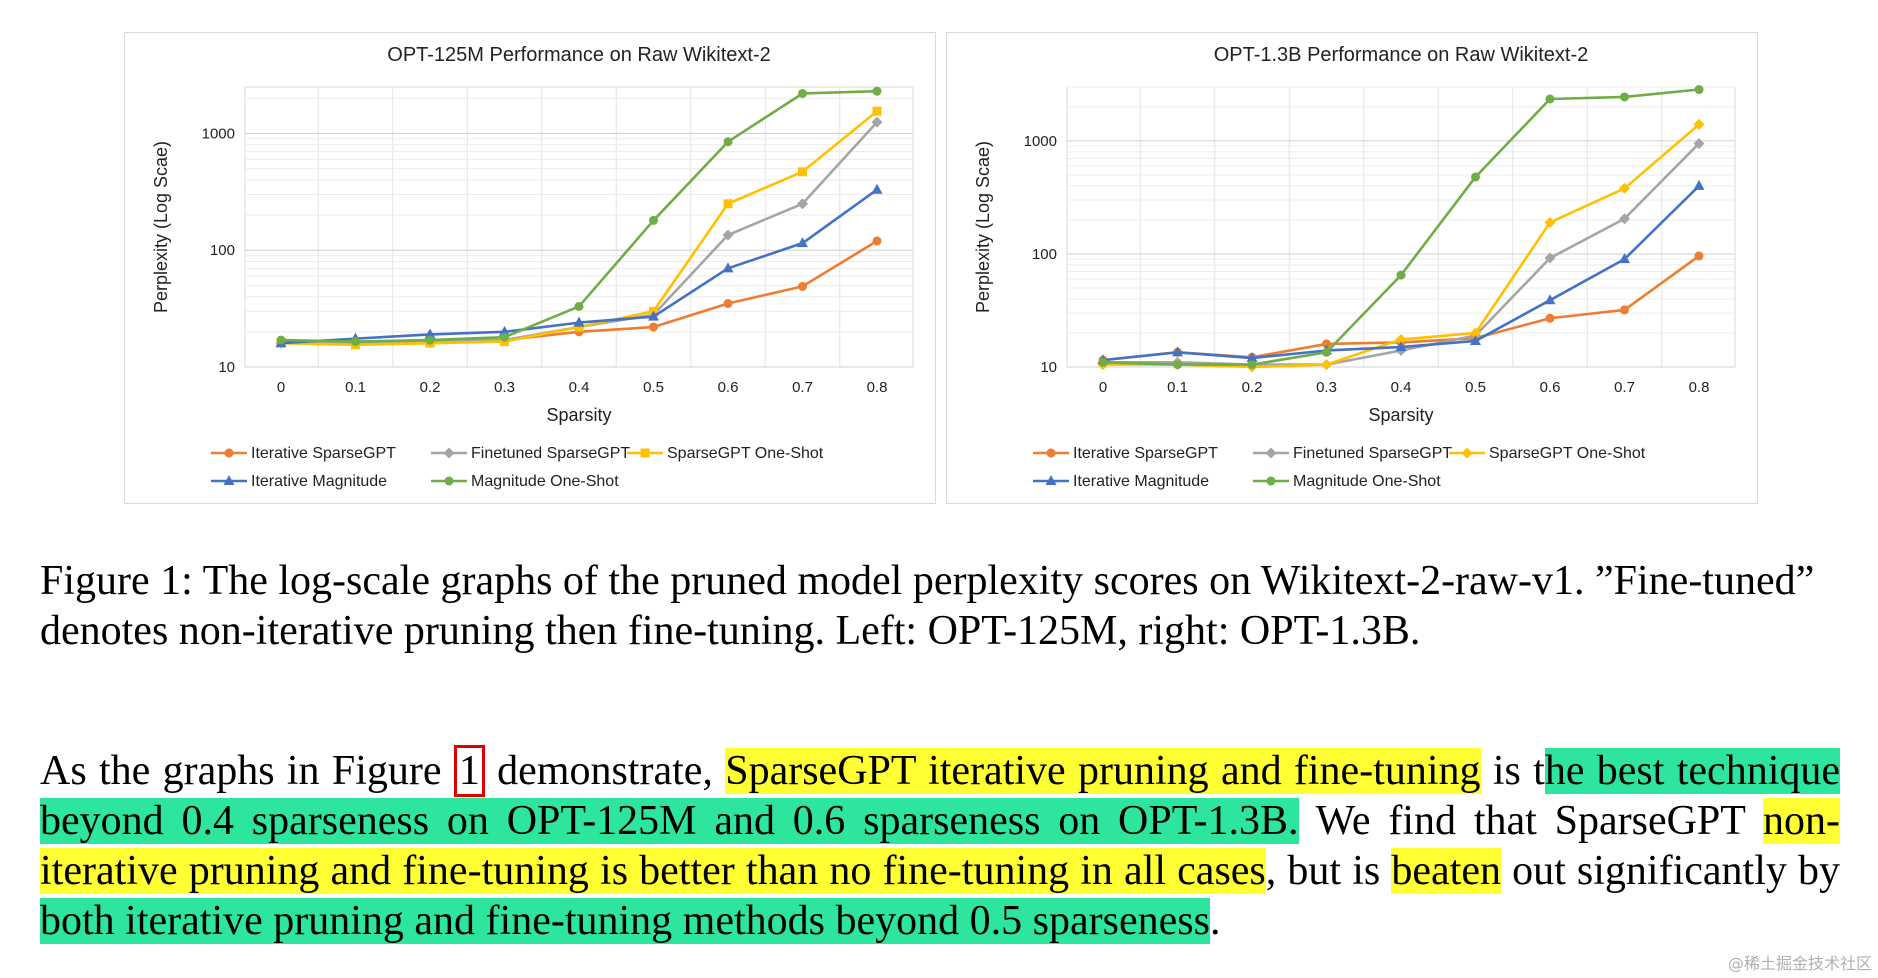 Image resolution: width=1878 pixels, height=978 pixels. What do you see at coordinates (1347, 481) in the screenshot?
I see `legend-item-magnitude-one-shot: Magnitude One-Shot` at bounding box center [1347, 481].